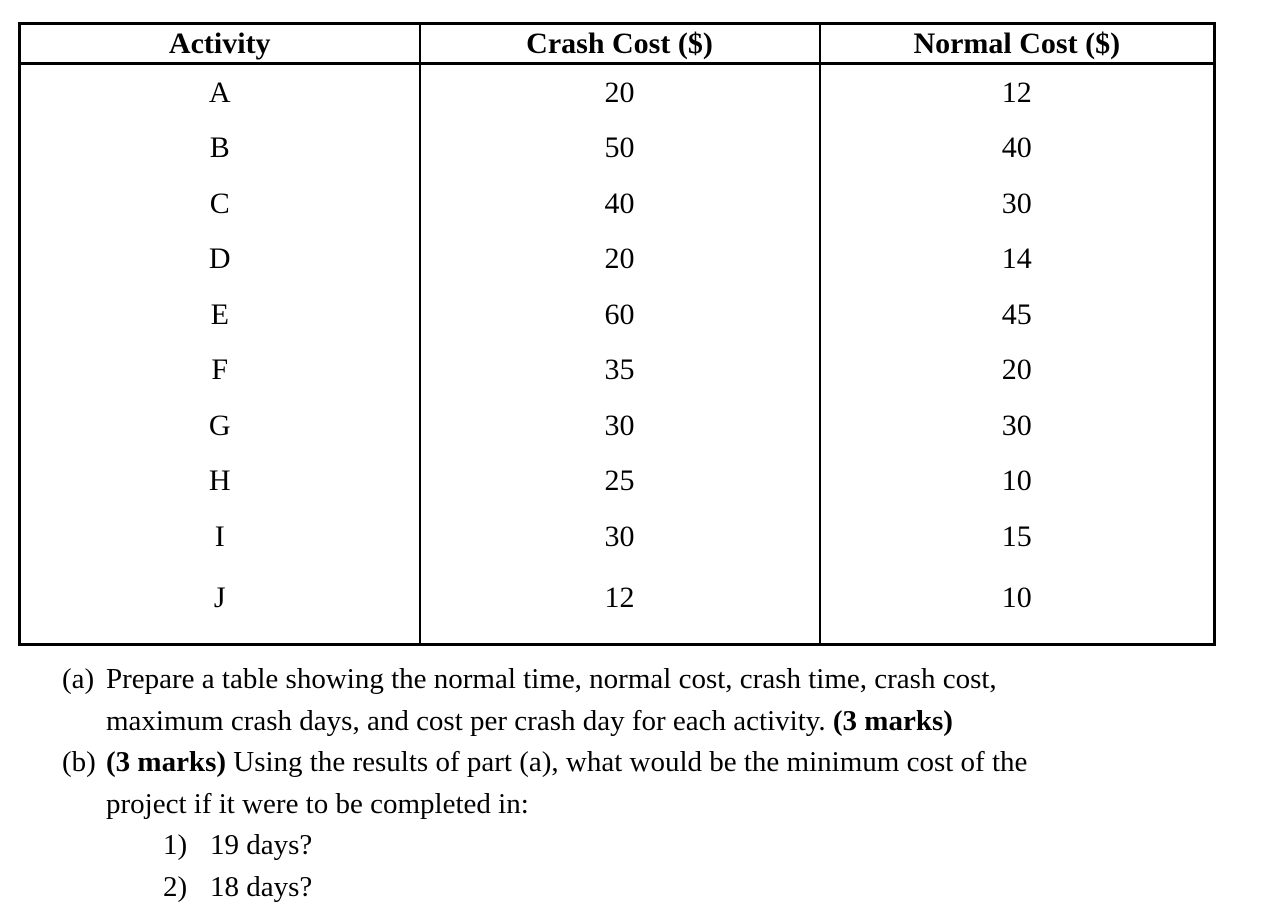 The height and width of the screenshot is (914, 1288). I want to click on cell-activity: E, so click(219, 314).